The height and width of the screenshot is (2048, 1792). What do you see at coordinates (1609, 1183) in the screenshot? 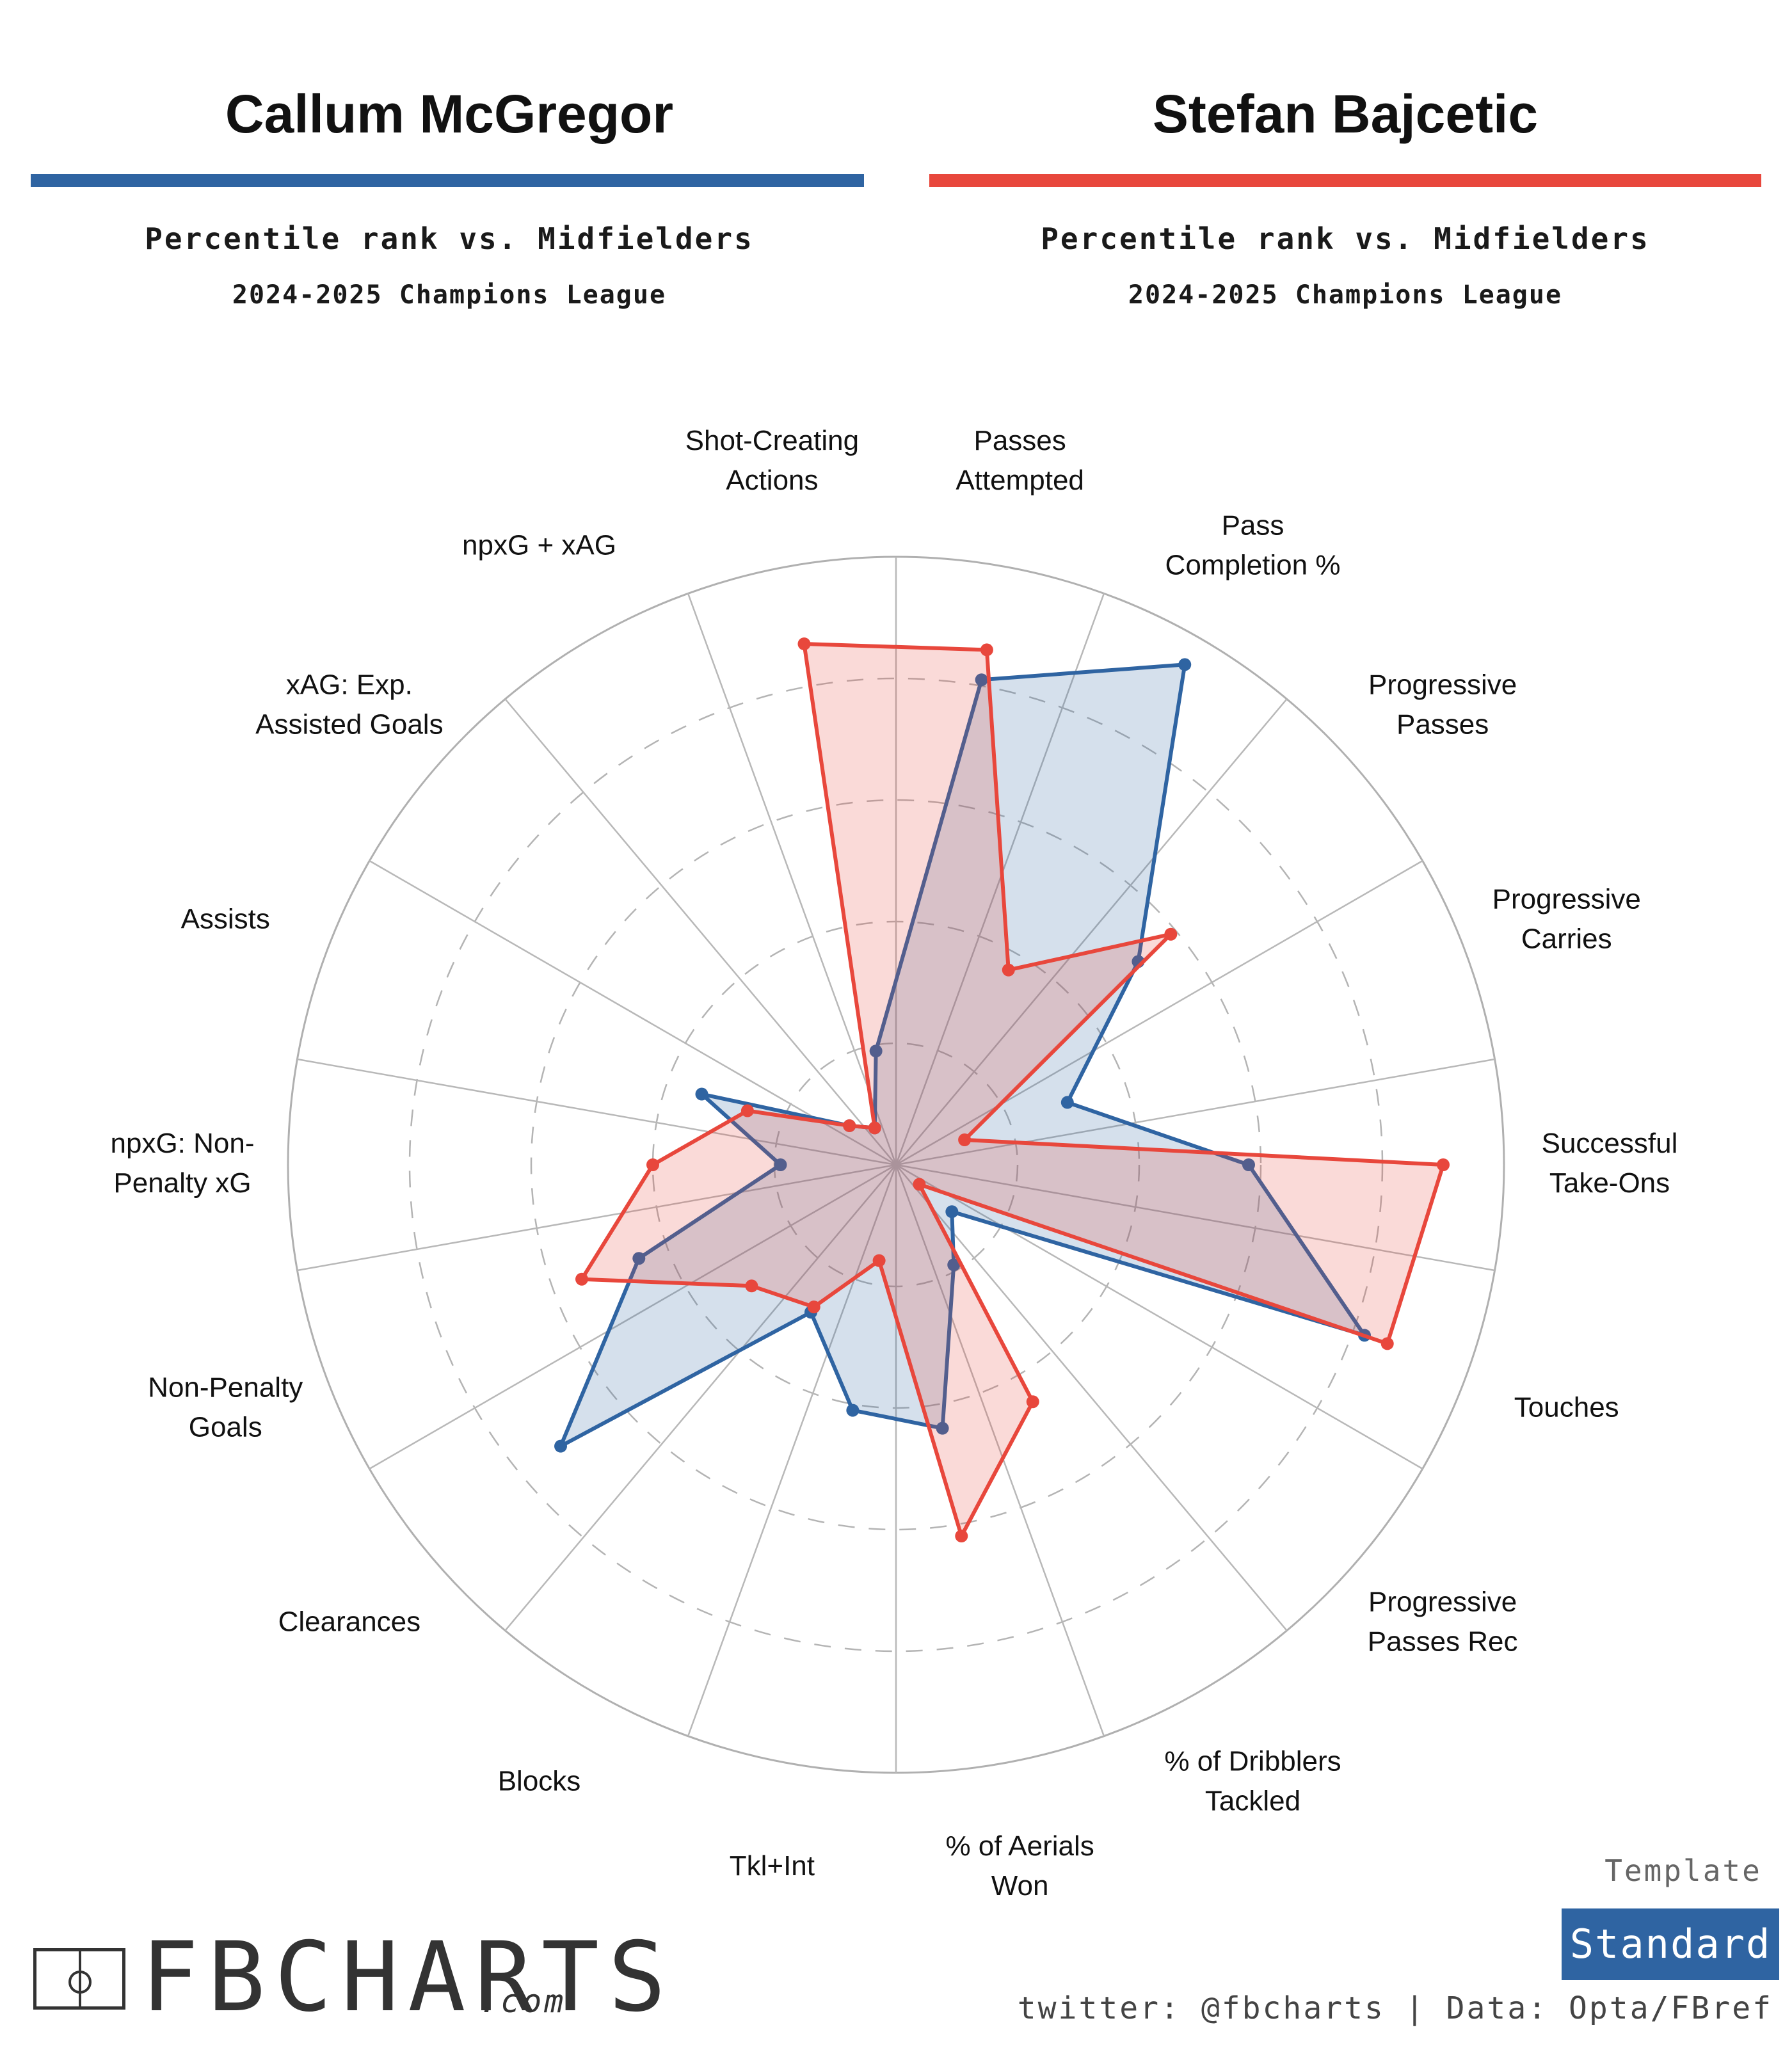
I see `axis-label-4-line-1: Take-Ons` at bounding box center [1609, 1183].